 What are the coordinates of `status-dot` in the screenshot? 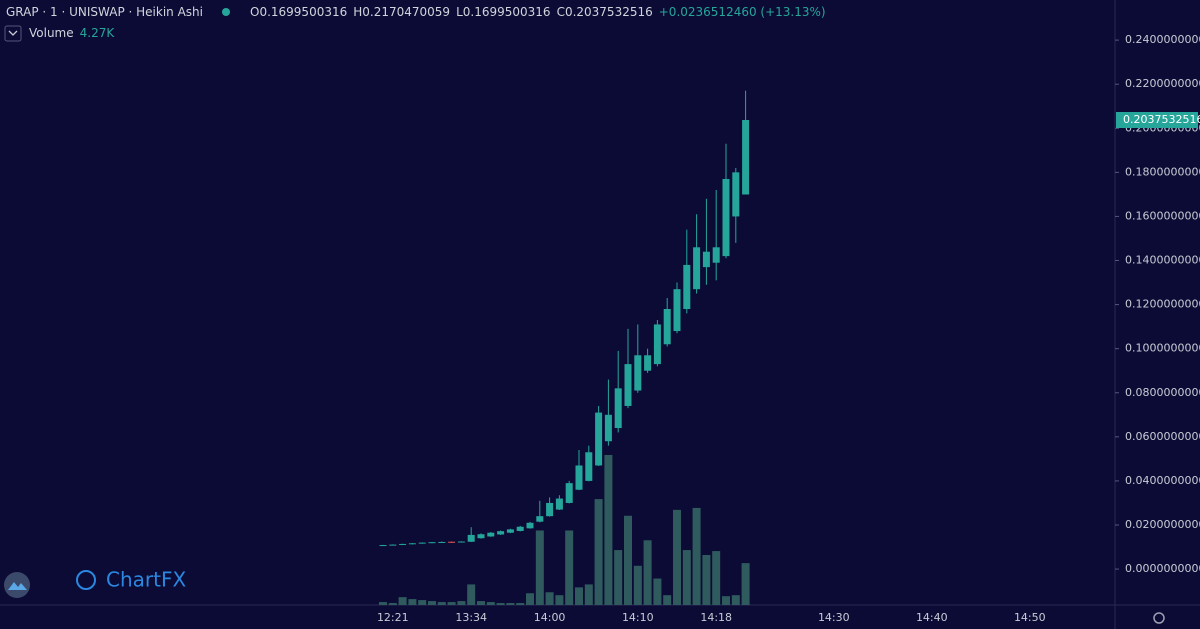 It's located at (226, 12).